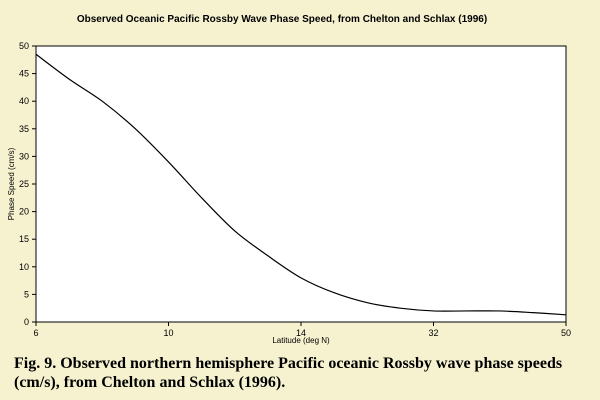 The image size is (600, 400). What do you see at coordinates (168, 333) in the screenshot?
I see `x-tick-label: 10` at bounding box center [168, 333].